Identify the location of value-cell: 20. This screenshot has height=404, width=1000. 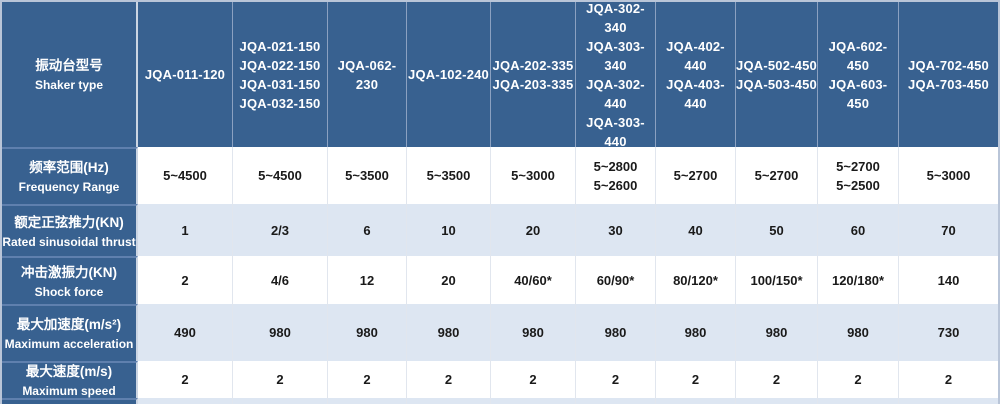
(448, 280).